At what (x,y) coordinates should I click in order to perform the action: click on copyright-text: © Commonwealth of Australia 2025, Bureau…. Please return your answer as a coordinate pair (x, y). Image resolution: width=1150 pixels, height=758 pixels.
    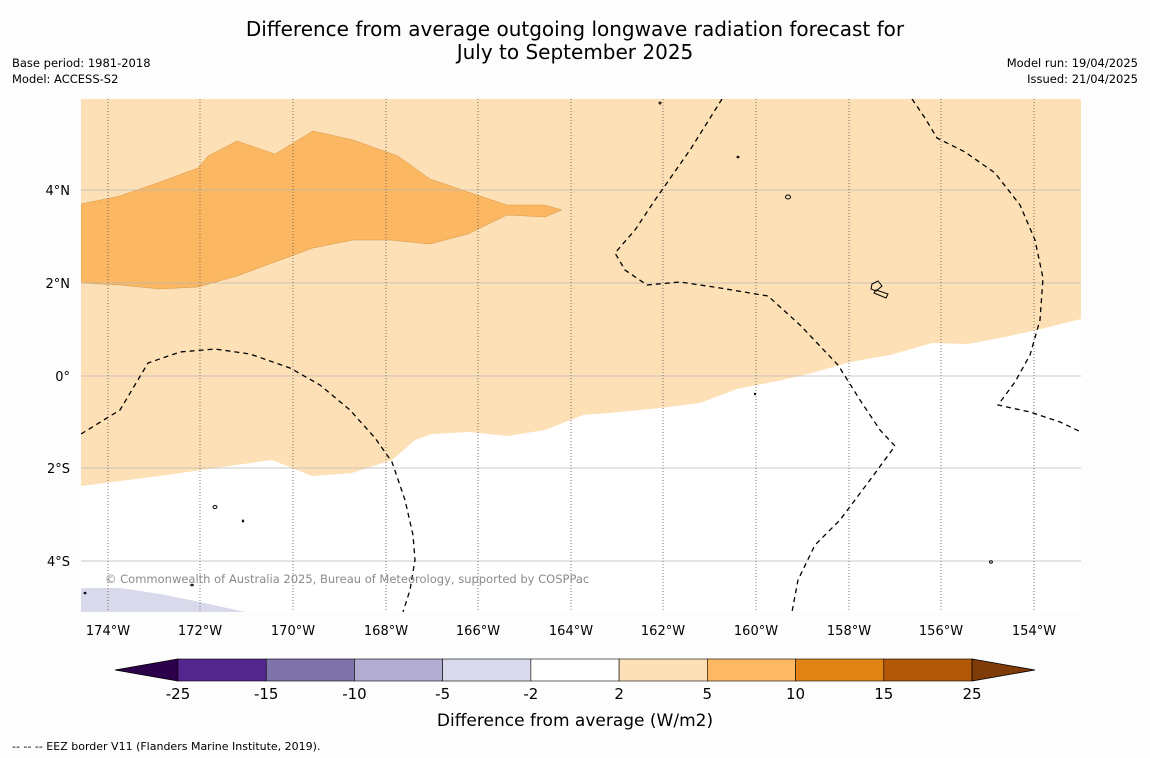
    Looking at the image, I should click on (347, 579).